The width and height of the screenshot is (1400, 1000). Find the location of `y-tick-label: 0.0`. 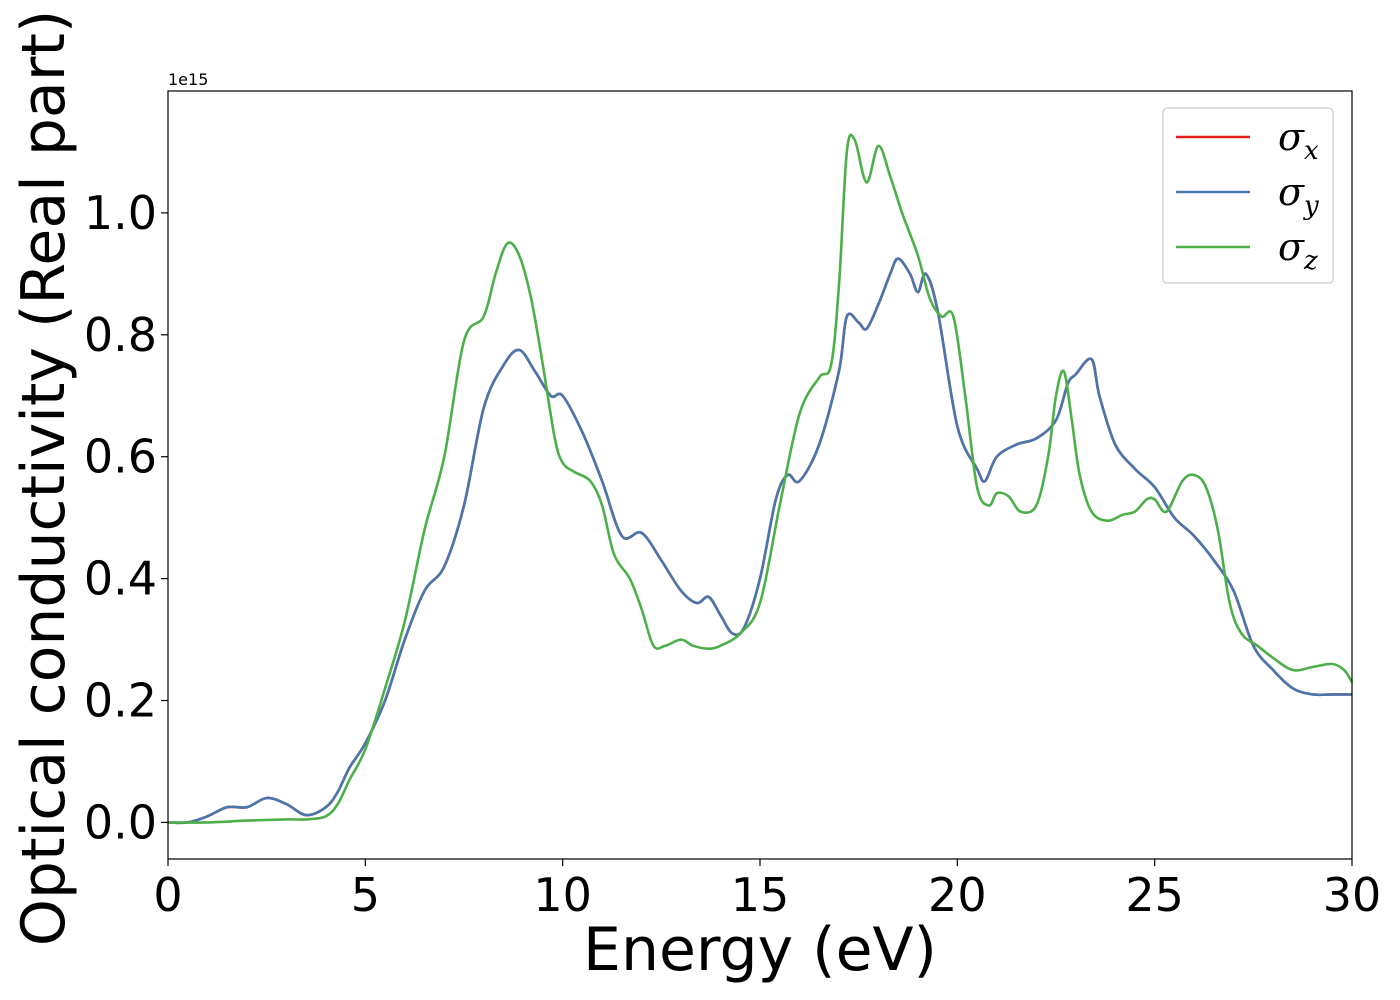

y-tick-label: 0.0 is located at coordinates (120, 822).